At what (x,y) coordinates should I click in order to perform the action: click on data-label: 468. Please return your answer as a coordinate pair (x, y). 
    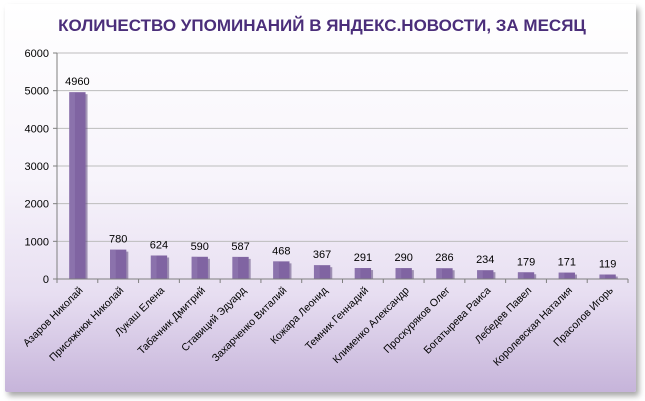
    Looking at the image, I should click on (281, 251).